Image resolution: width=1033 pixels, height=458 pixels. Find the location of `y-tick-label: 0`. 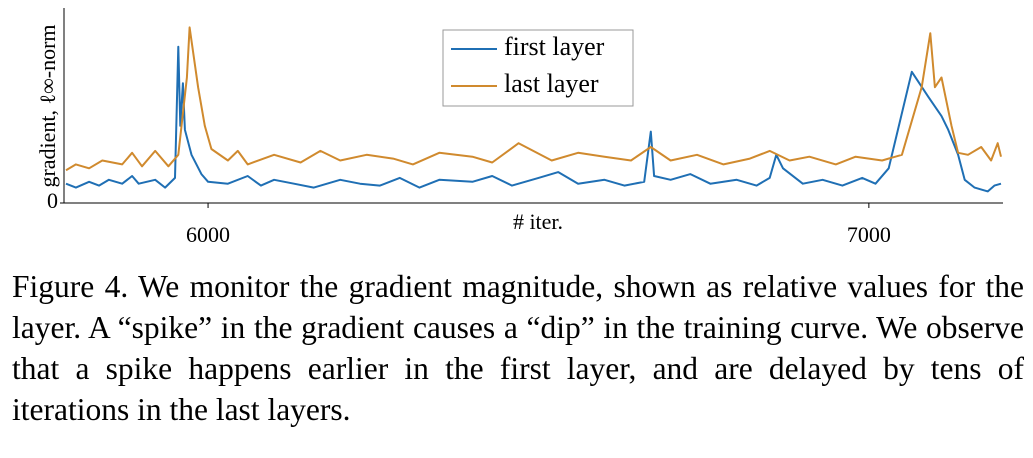

y-tick-label: 0 is located at coordinates (52, 200).